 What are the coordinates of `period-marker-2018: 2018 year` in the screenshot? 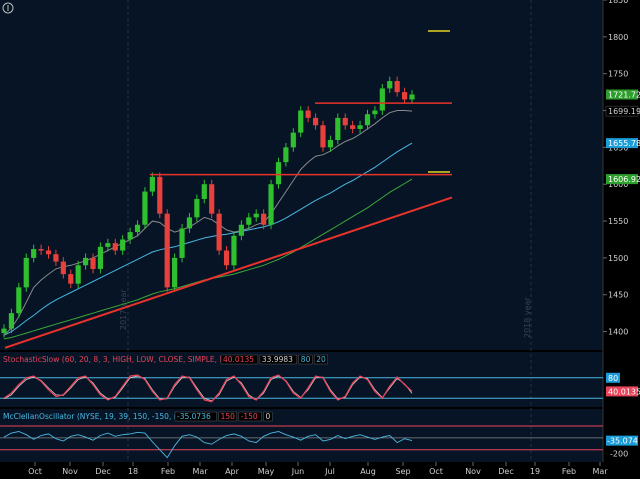 It's located at (527, 317).